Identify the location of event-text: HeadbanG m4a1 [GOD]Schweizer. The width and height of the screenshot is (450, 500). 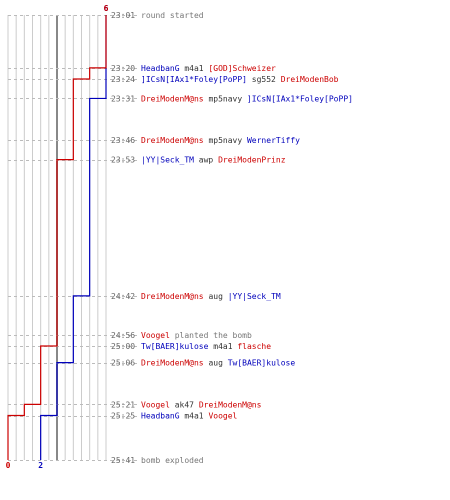
(208, 68).